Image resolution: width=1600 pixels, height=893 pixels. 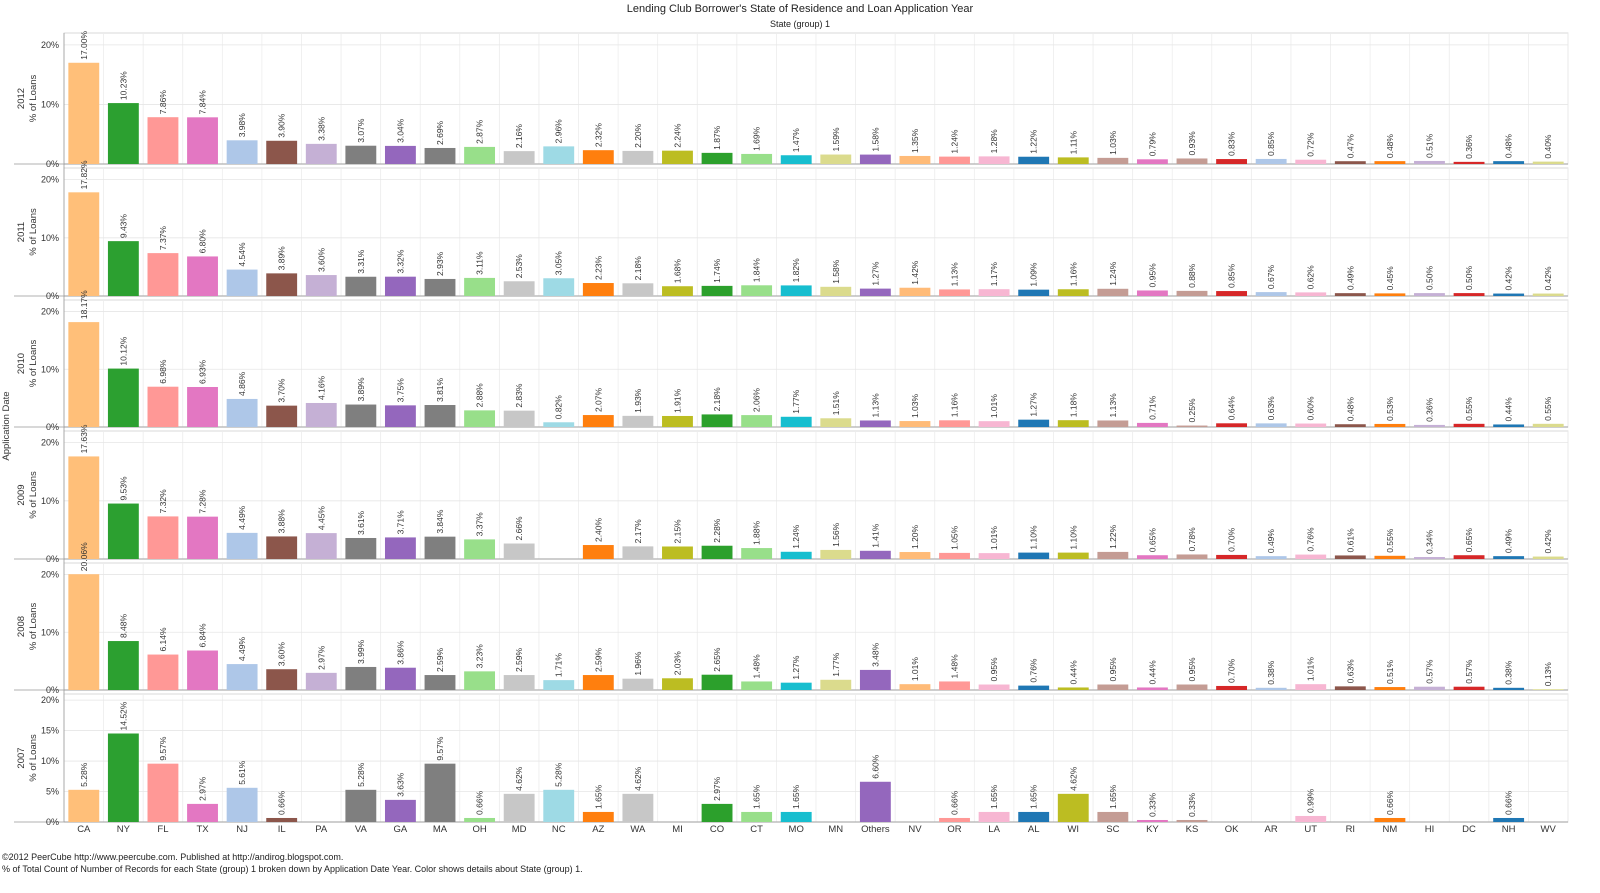 What do you see at coordinates (1311, 294) in the screenshot?
I see `bar-UT-2011` at bounding box center [1311, 294].